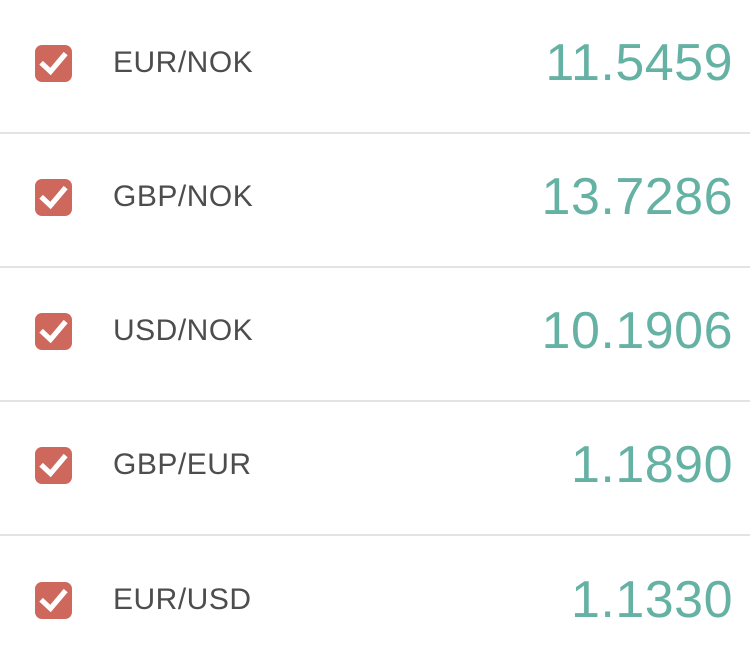  Describe the element at coordinates (651, 600) in the screenshot. I see `rate-value: 1.1330` at that location.